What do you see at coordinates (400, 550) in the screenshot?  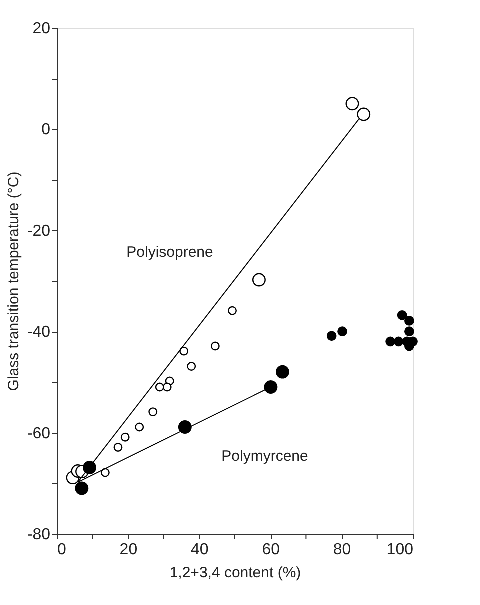 I see `x-tick-label: 100` at bounding box center [400, 550].